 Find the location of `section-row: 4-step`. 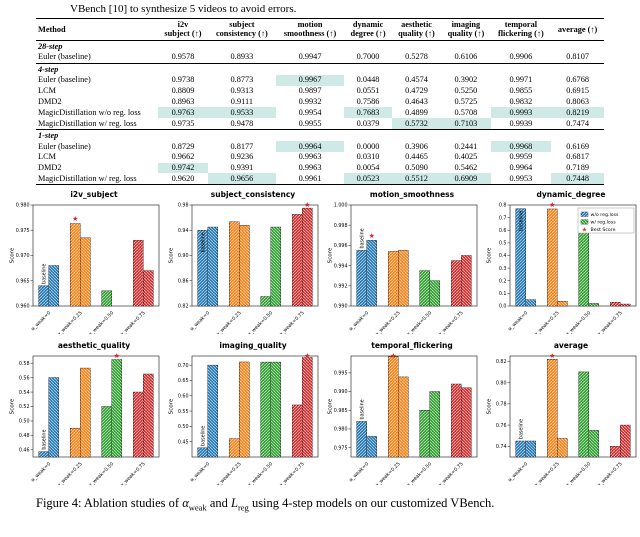

section-row: 4-step is located at coordinates (320, 68).